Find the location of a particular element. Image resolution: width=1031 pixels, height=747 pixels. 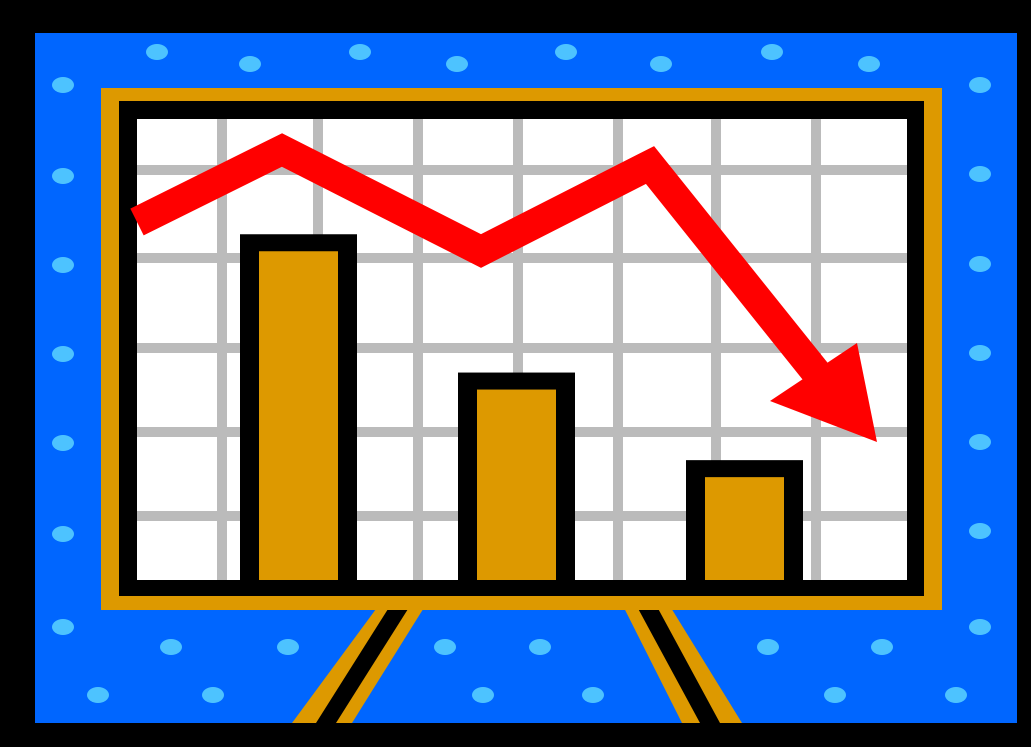

trend-arrowhead is located at coordinates (823, 392).